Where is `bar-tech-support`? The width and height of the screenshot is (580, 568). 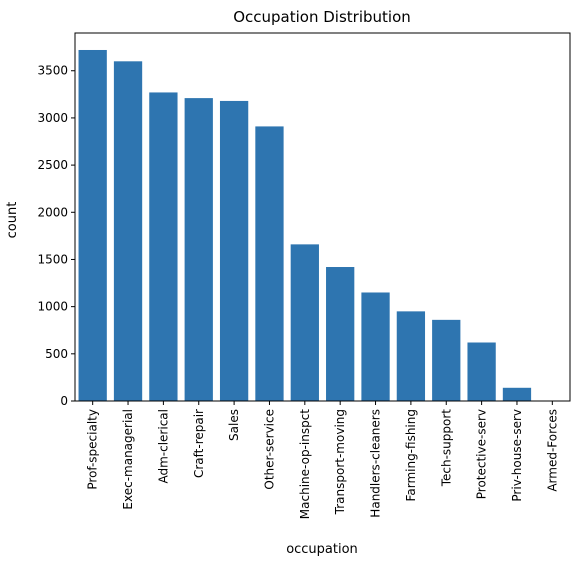 bar-tech-support is located at coordinates (446, 360).